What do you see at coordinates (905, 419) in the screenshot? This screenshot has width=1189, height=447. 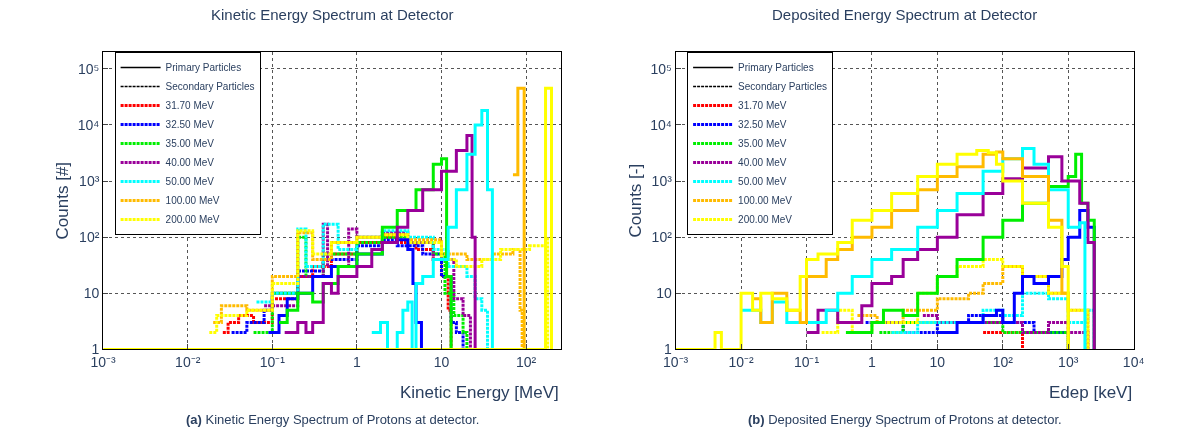 I see `text: (b) Deposited Energy Spectrum of Protons at detector.` at bounding box center [905, 419].